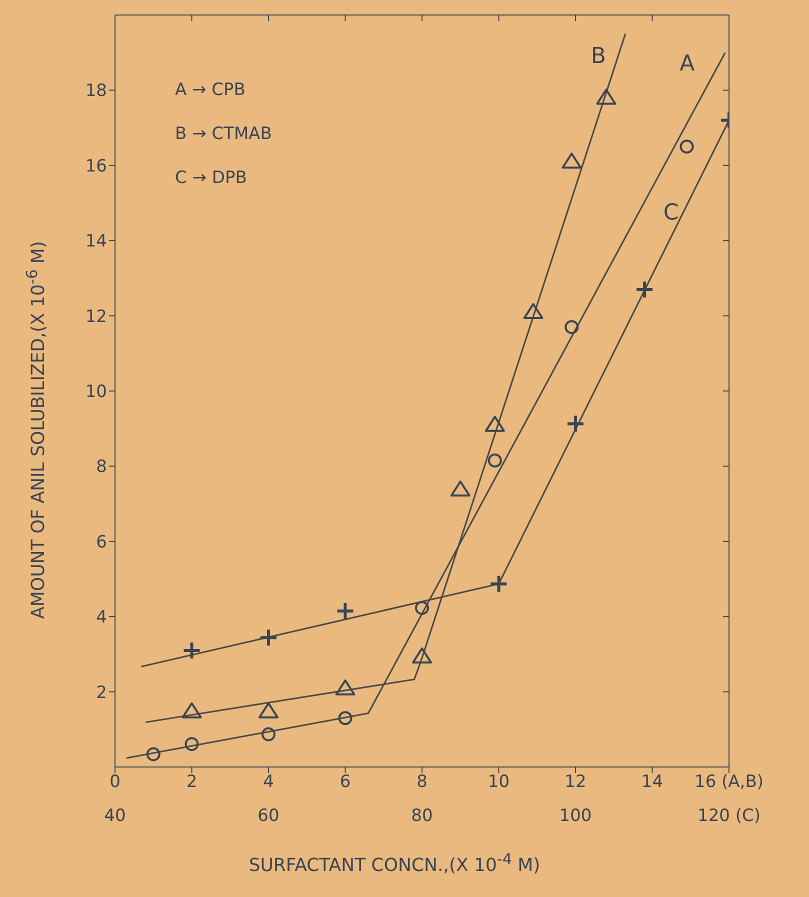 This screenshot has height=897, width=809. Describe the element at coordinates (101, 692) in the screenshot. I see `y-tick-label: 2` at that location.